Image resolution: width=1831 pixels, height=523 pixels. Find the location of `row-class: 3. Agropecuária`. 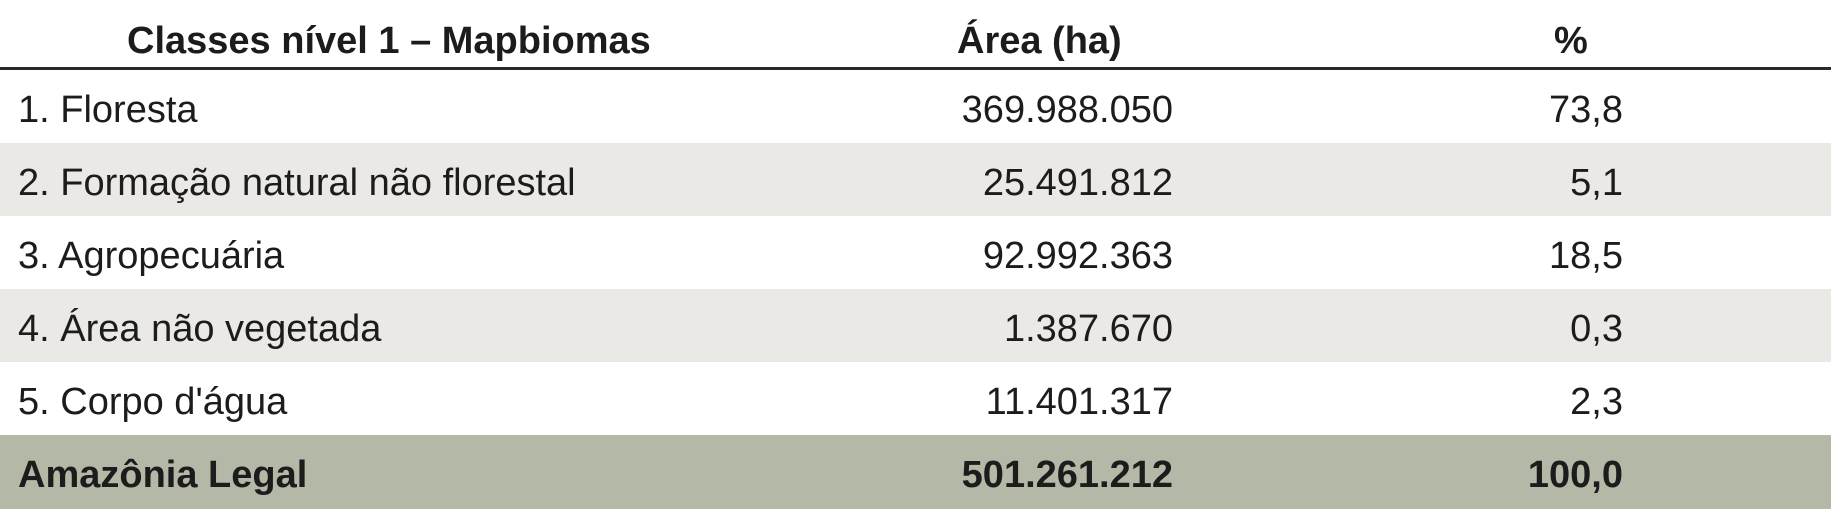

row-class: 3. Agropecuária is located at coordinates (151, 256).